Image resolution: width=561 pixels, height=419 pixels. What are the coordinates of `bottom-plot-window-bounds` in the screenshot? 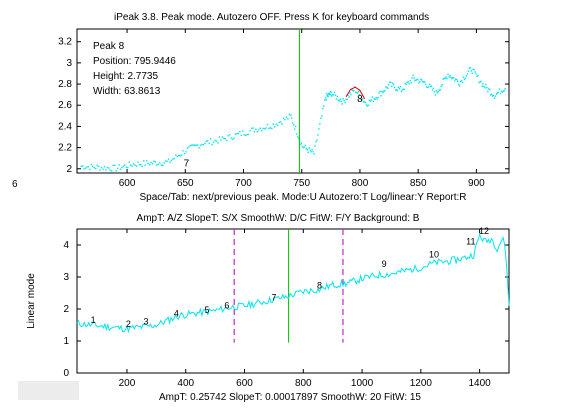 It's located at (288, 286).